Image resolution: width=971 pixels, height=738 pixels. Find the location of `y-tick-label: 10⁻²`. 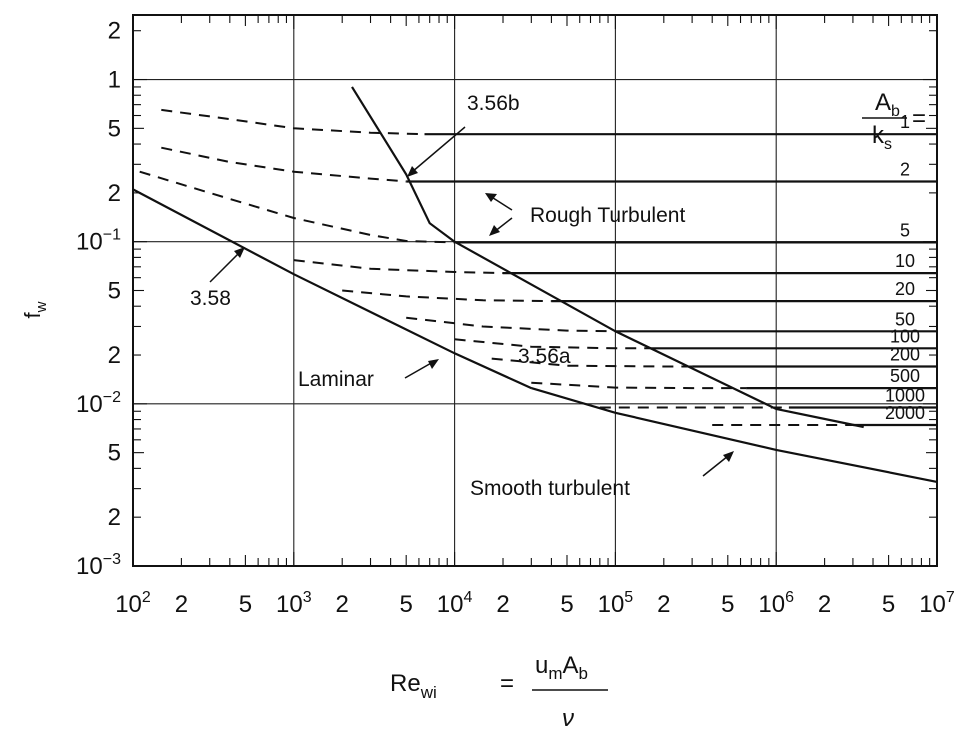

y-tick-label: 10⁻² is located at coordinates (98, 403).